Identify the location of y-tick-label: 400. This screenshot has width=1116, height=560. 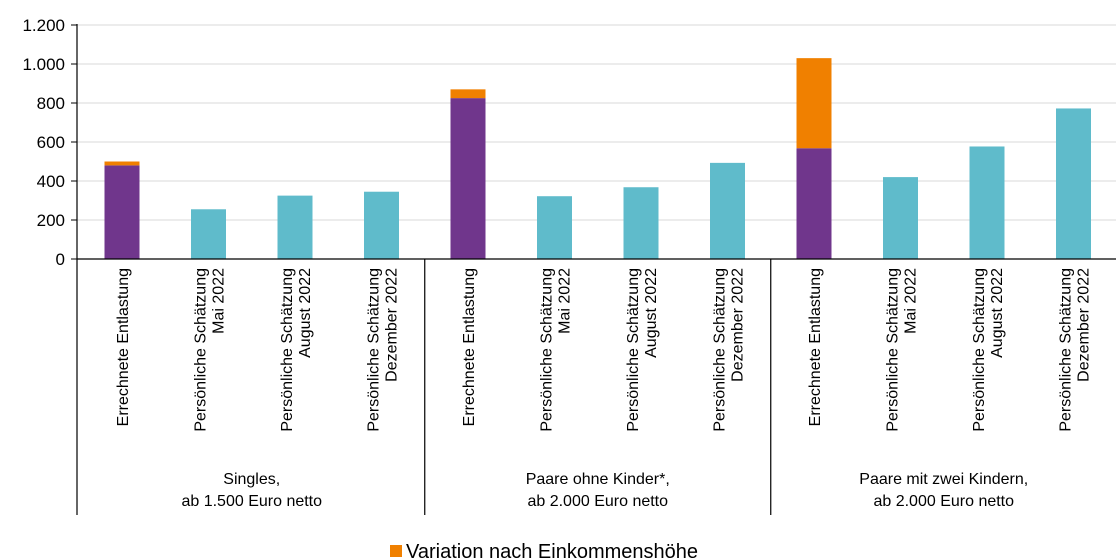
(51, 181).